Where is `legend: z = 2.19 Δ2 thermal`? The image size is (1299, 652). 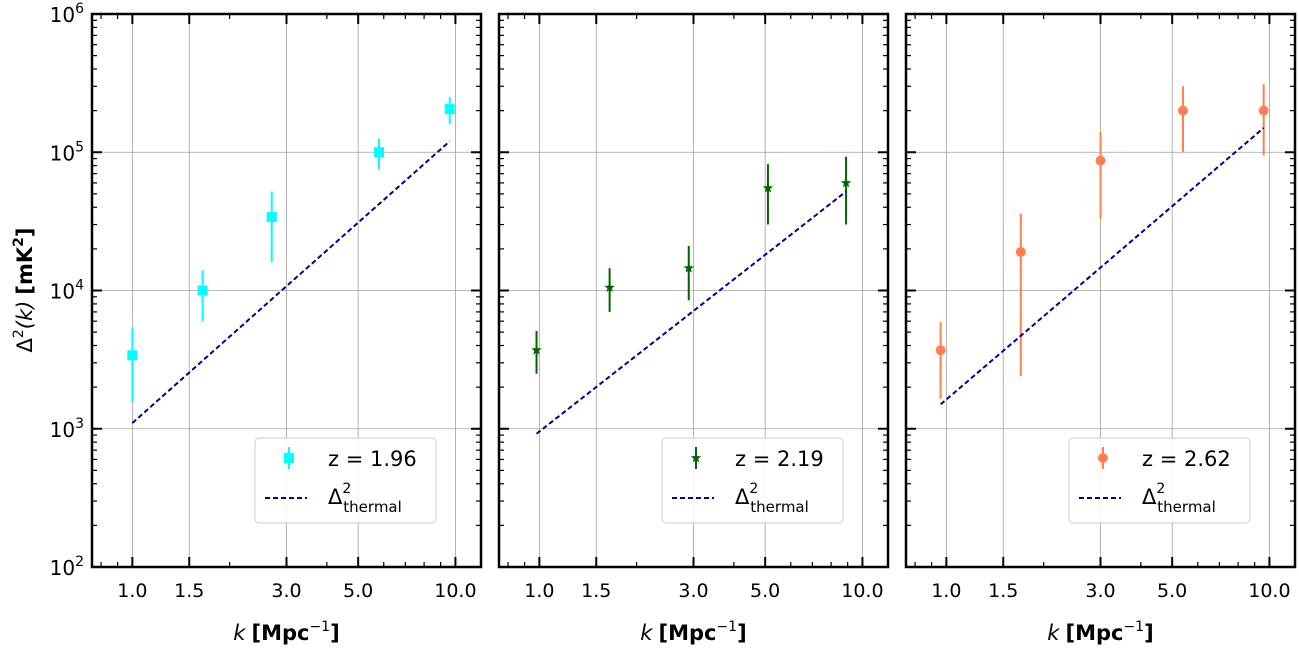 legend: z = 2.19 Δ2 thermal is located at coordinates (752, 480).